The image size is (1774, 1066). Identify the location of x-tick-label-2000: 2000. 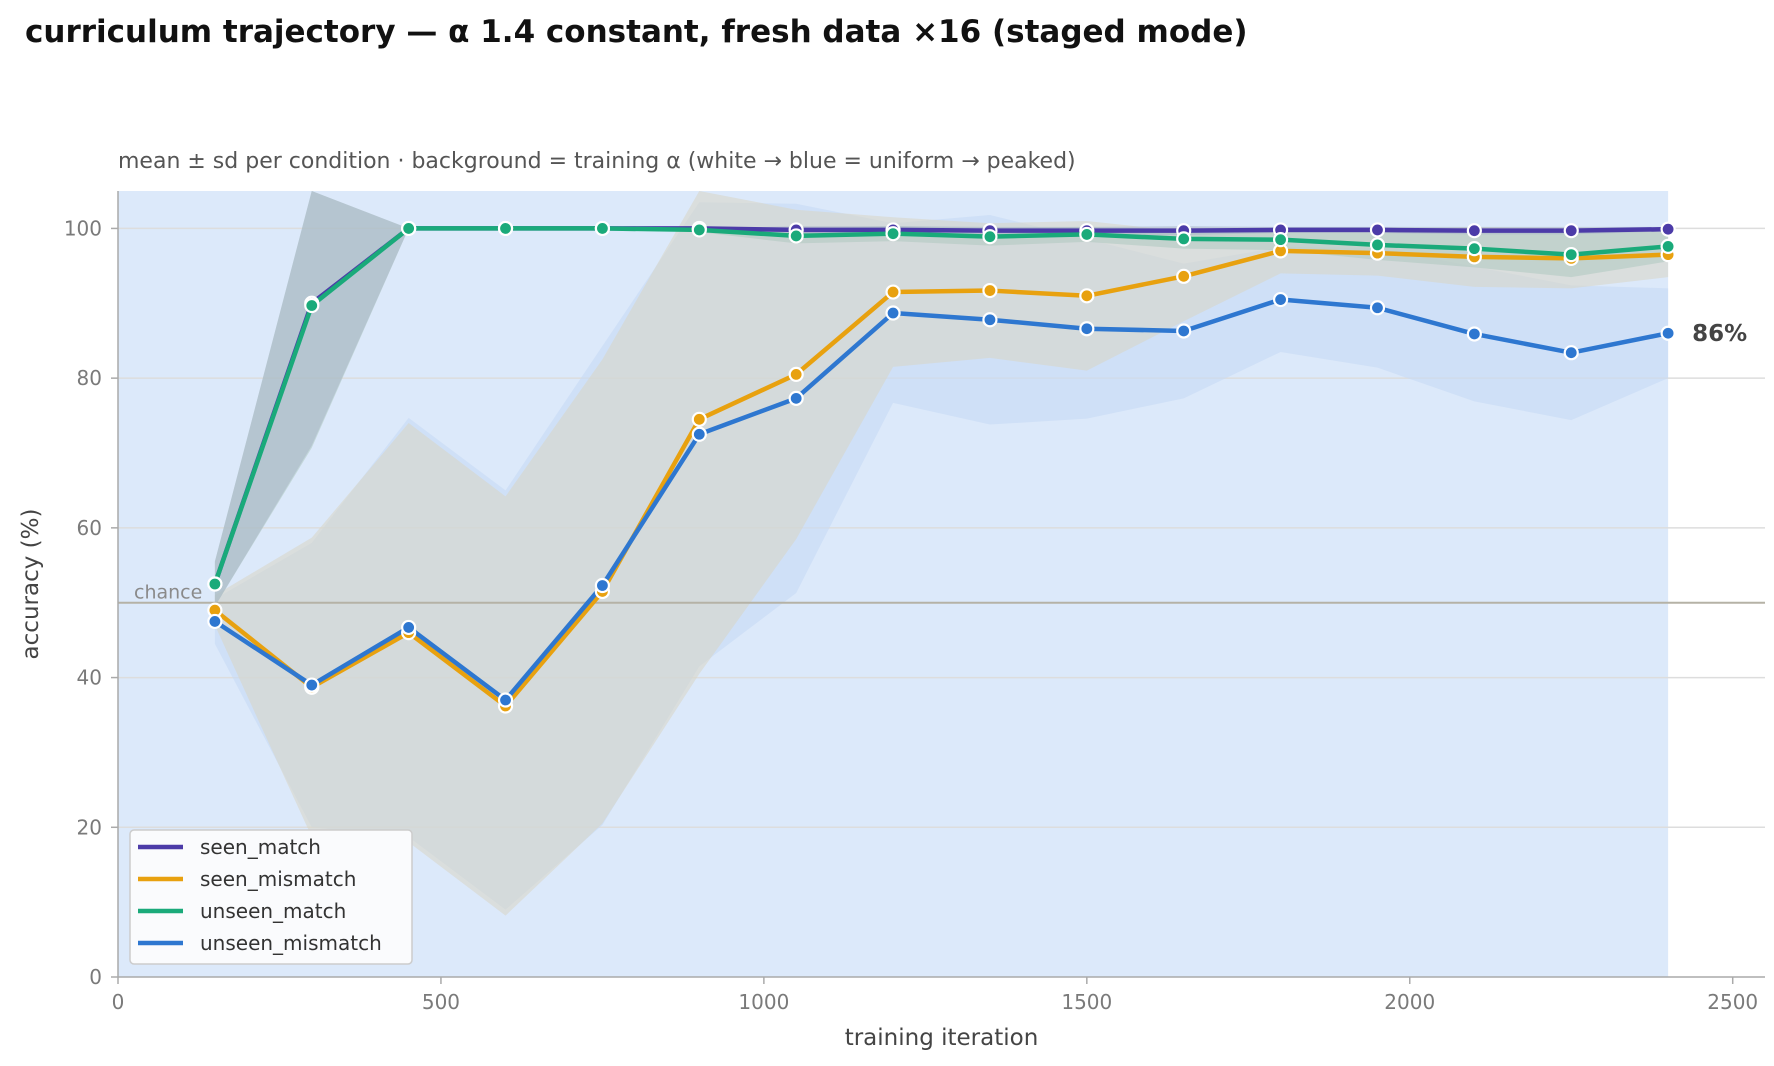
(1409, 1002).